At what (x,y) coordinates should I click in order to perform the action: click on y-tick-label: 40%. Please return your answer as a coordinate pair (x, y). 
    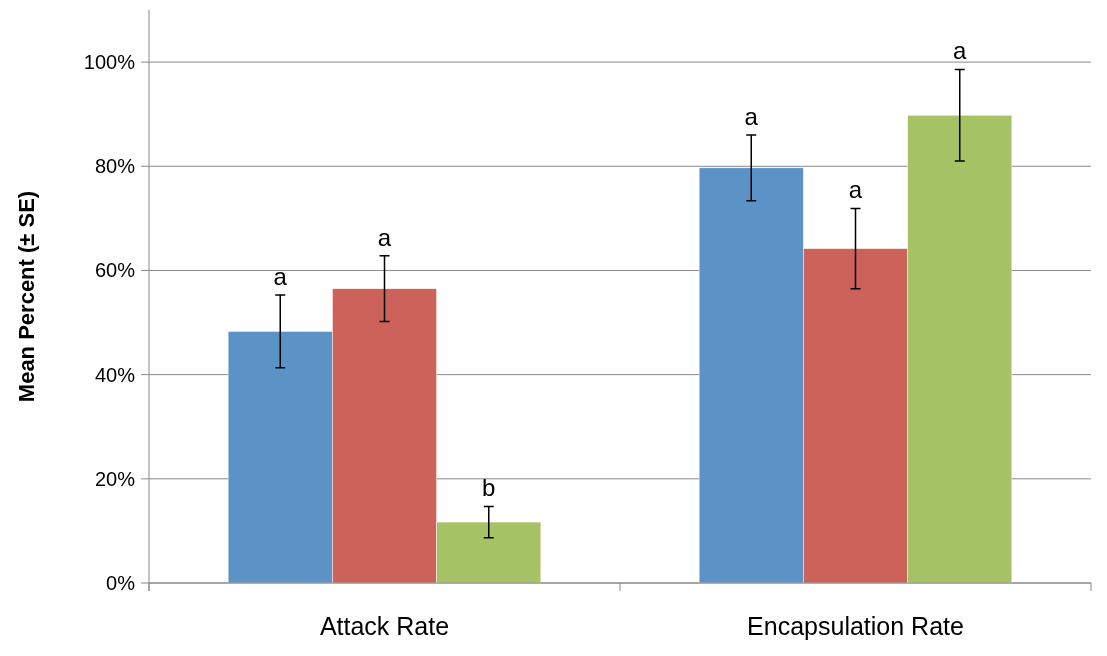
    Looking at the image, I should click on (115, 374).